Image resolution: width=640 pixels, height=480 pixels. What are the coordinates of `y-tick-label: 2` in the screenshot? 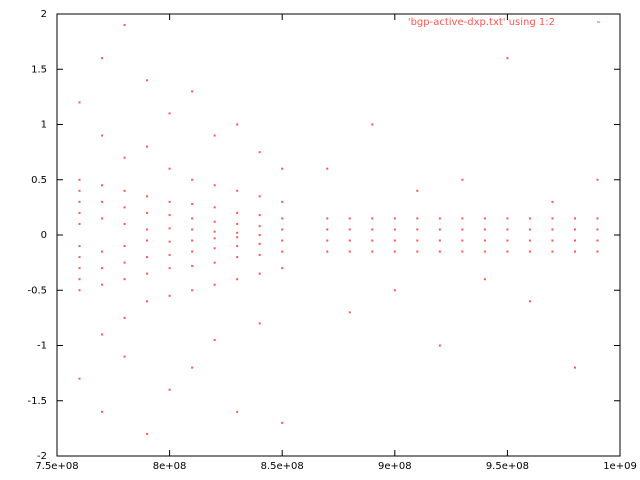 It's located at (44, 14).